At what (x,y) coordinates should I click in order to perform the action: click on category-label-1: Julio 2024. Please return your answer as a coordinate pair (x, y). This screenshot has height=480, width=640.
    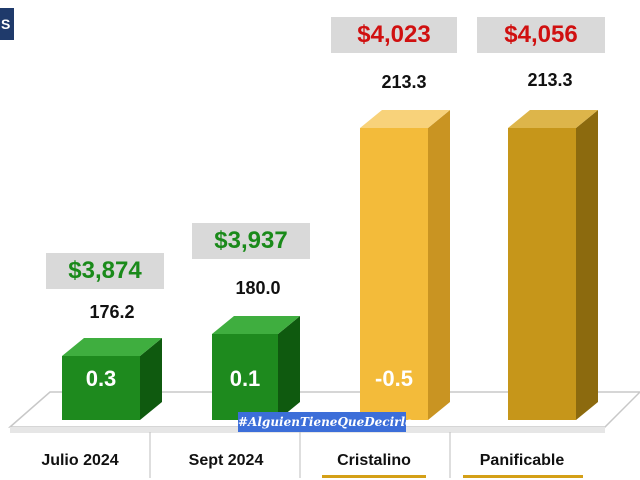
    Looking at the image, I should click on (80, 460).